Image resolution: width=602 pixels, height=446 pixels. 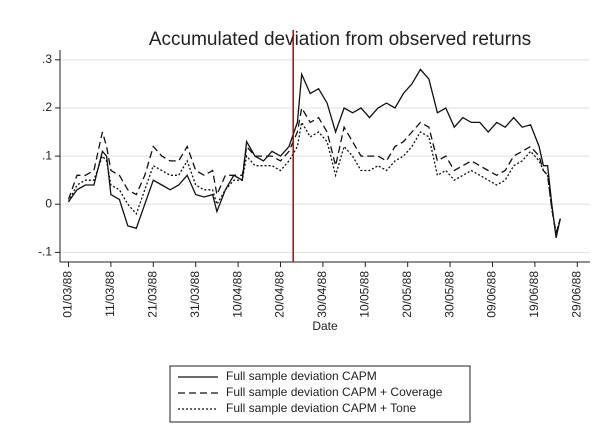 I want to click on legend-label: Full sample deviation CAPM + Tone, so click(x=321, y=408).